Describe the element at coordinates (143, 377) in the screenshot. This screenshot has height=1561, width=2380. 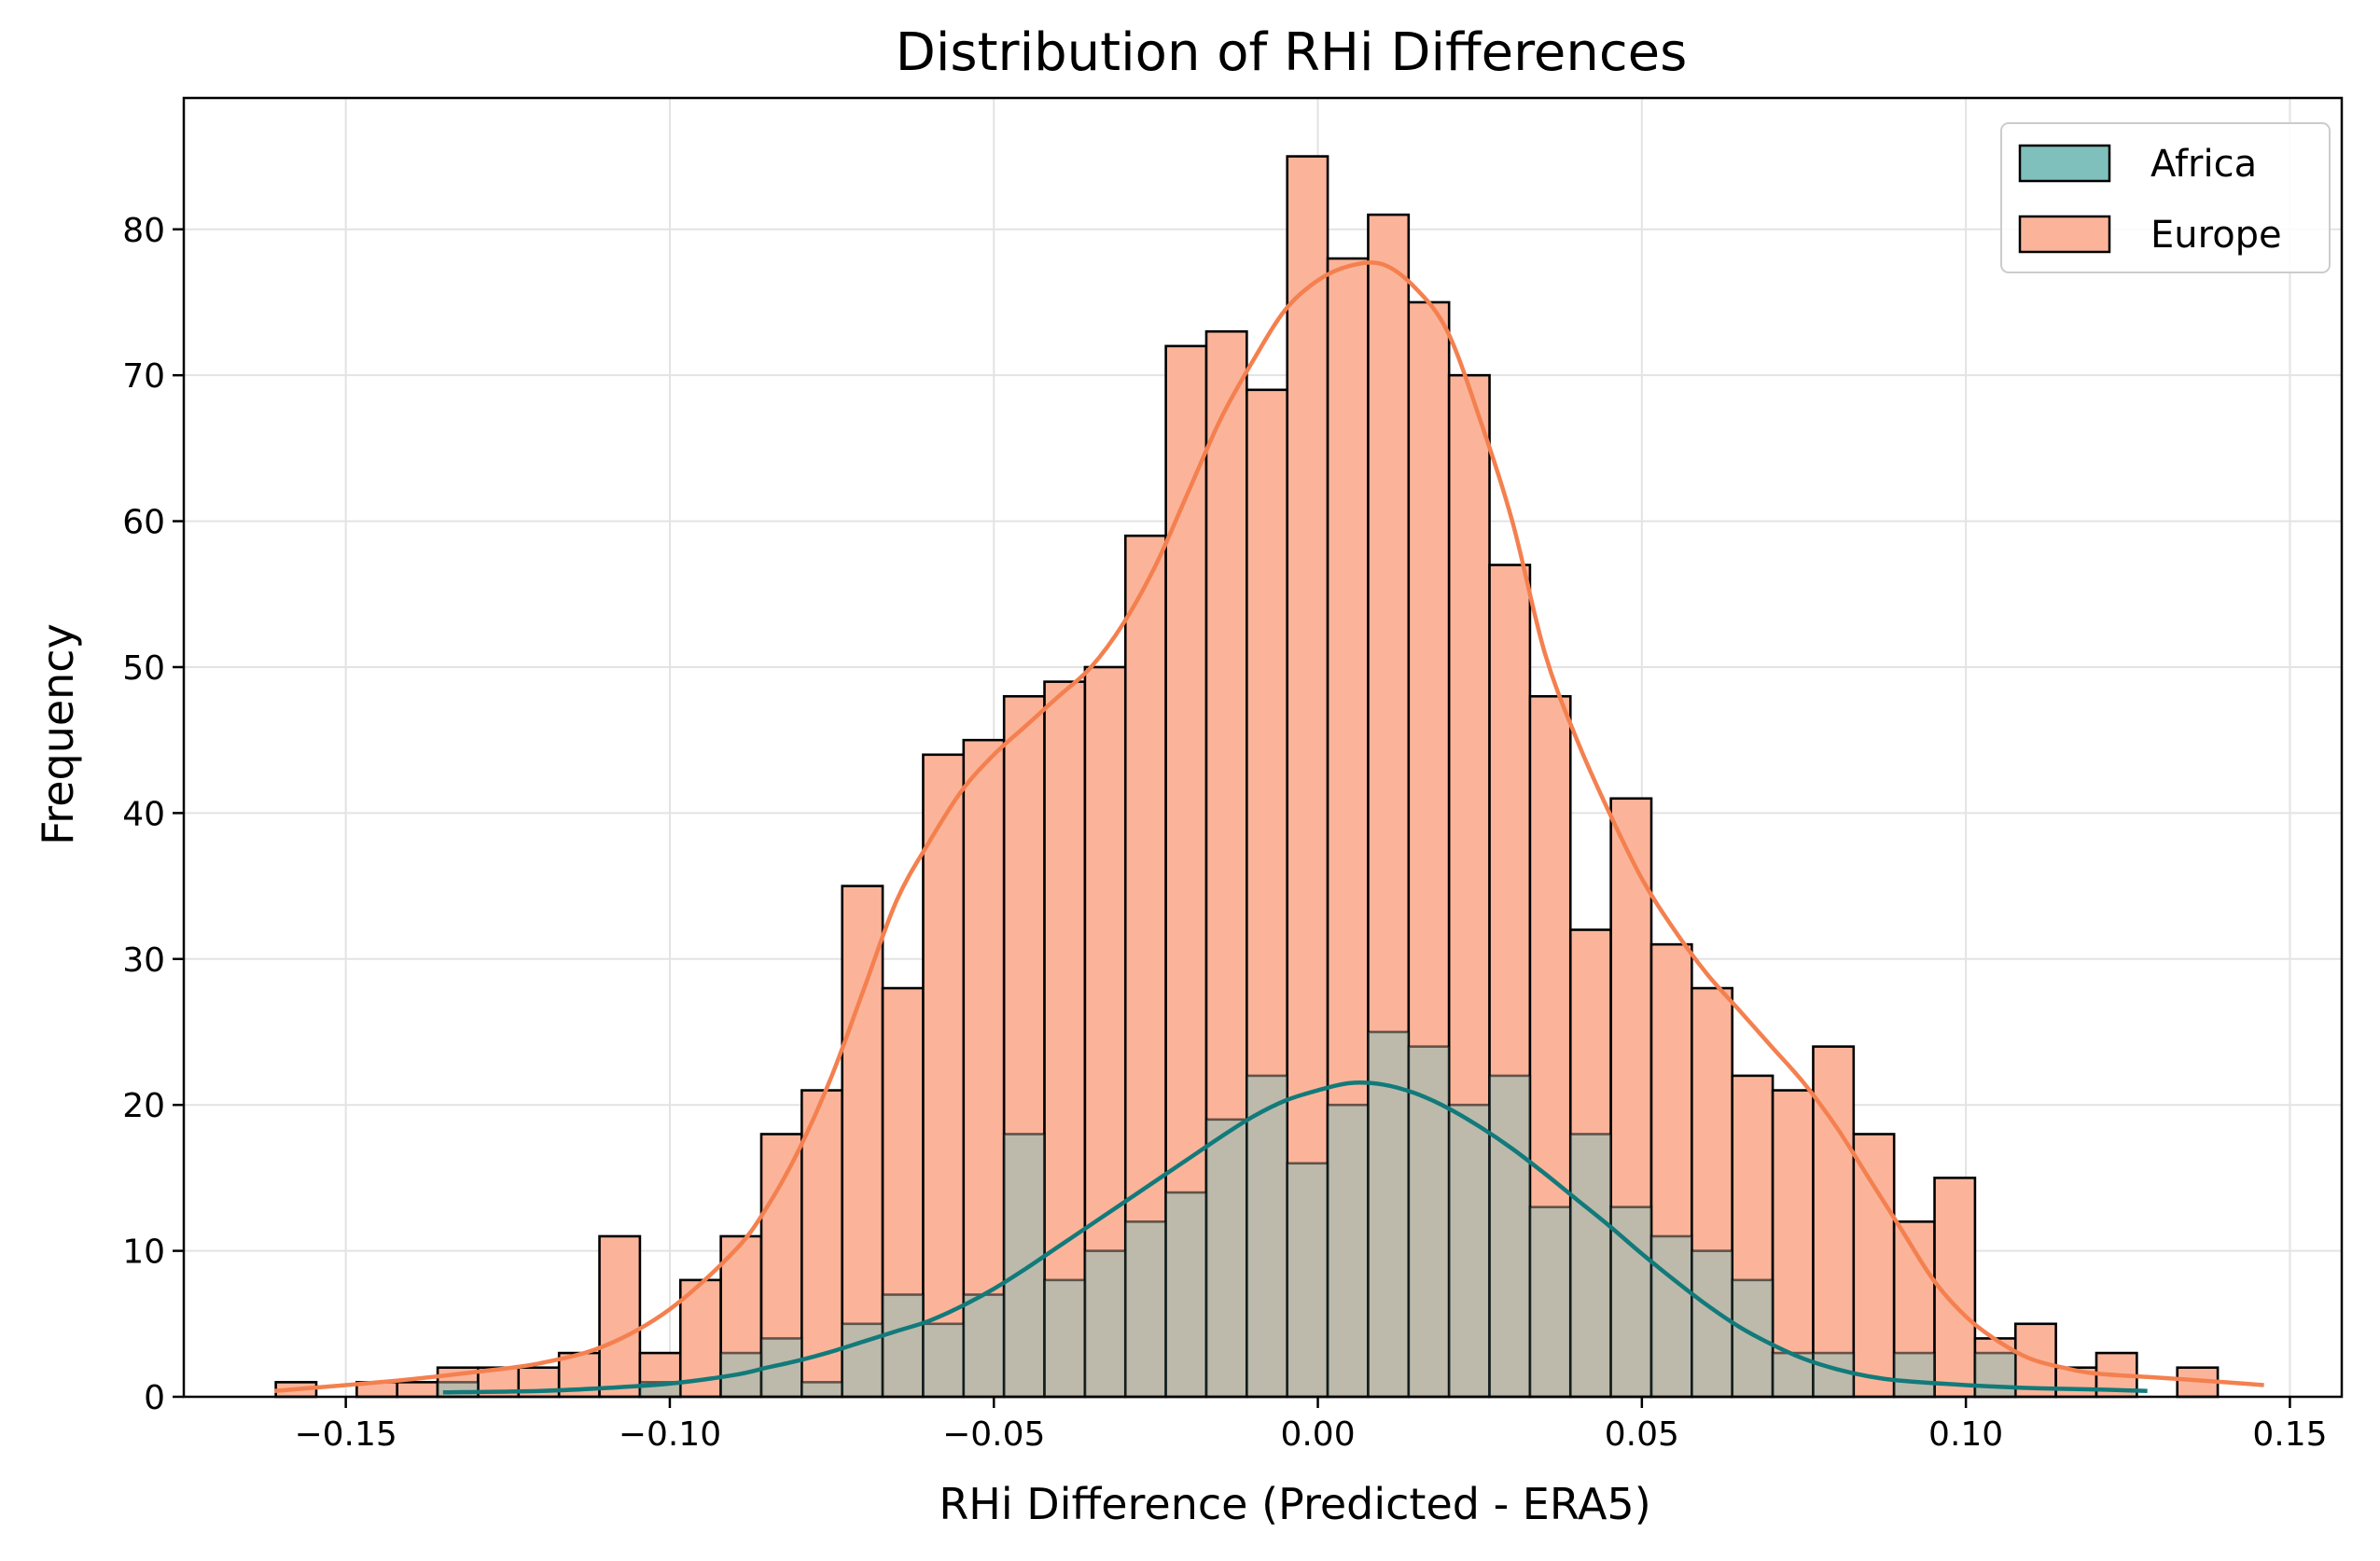
I see `y-tick-label: 70` at that location.